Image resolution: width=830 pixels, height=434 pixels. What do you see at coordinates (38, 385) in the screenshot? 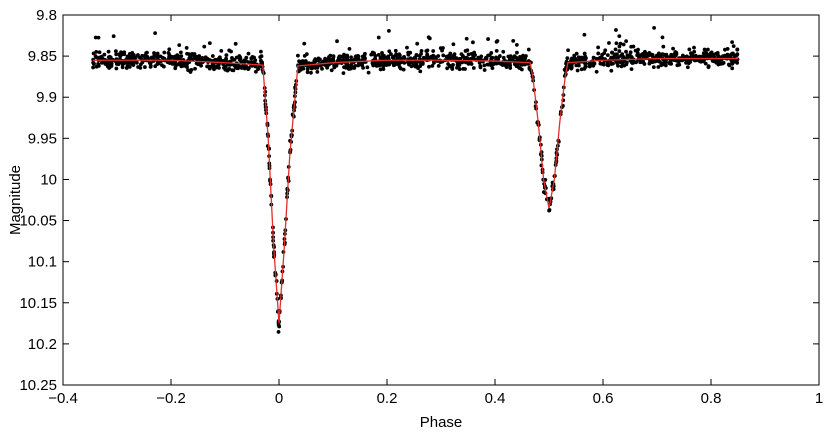
I see `y-tick-label: 10.25` at bounding box center [38, 385].